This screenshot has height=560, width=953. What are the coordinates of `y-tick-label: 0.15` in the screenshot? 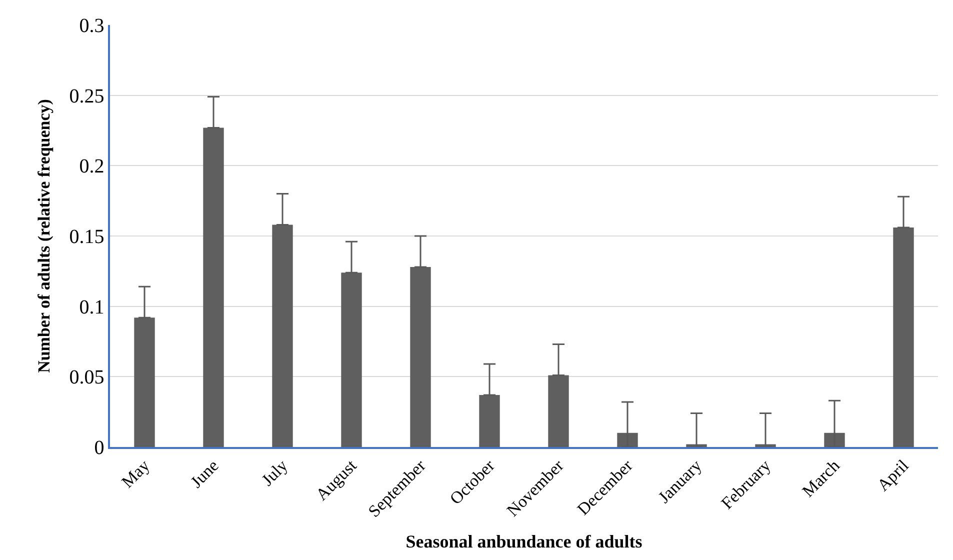 It's located at (86, 237).